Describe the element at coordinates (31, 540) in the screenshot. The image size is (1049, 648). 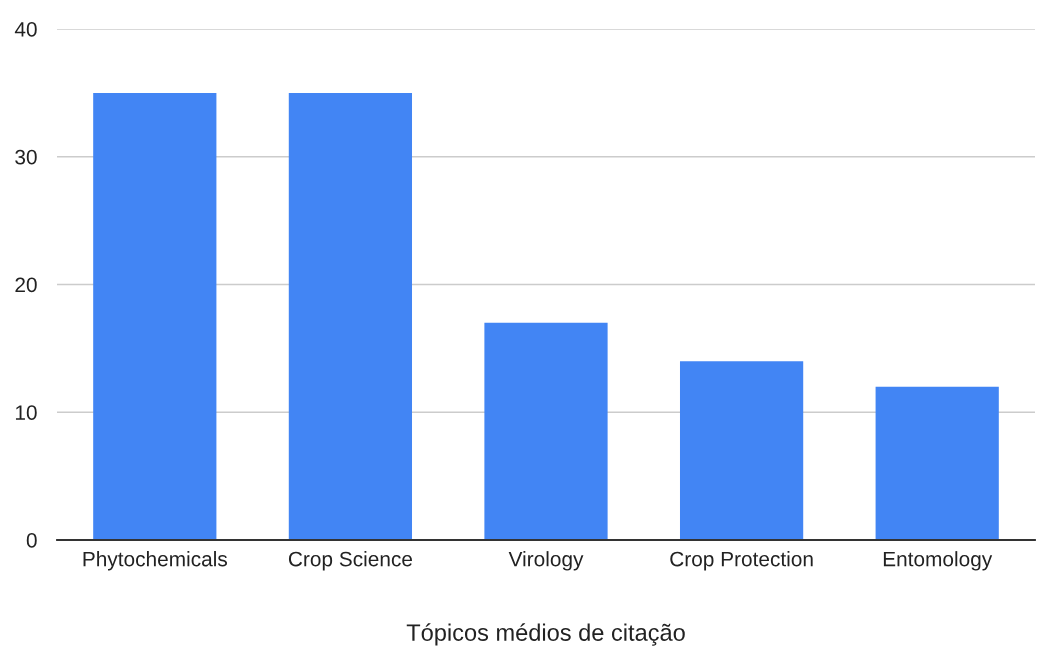
I see `y-tick-label: 0` at that location.